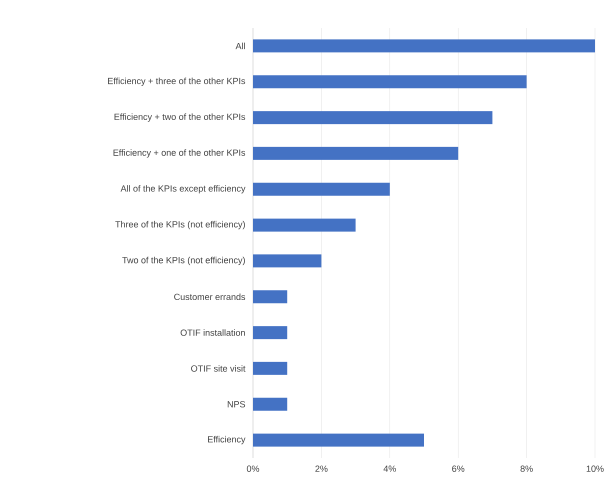 The height and width of the screenshot is (493, 614). Describe the element at coordinates (237, 404) in the screenshot. I see `y-tick-label: NPS` at that location.